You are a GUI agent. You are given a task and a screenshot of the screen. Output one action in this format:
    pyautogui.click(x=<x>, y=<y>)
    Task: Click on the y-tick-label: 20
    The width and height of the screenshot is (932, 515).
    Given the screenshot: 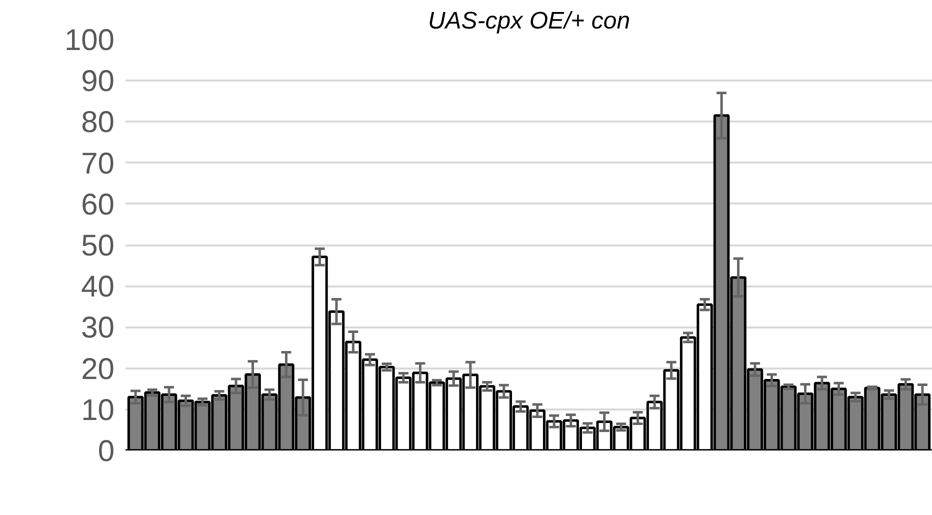 What is the action you would take?
    pyautogui.click(x=98, y=369)
    